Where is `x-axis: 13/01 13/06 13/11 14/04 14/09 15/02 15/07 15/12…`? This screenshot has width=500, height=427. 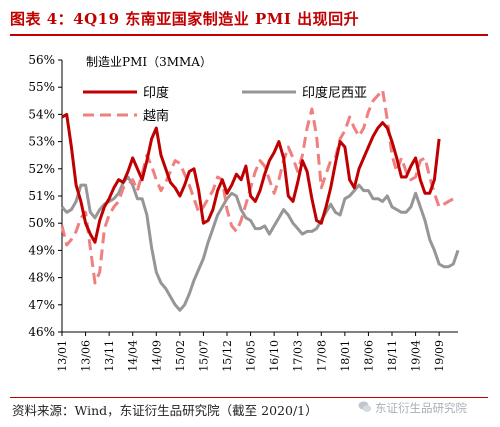
x-axis: 13/01 13/06 13/11 14/04 14/09 15/02 15/07 15/12… is located at coordinates (257, 351).